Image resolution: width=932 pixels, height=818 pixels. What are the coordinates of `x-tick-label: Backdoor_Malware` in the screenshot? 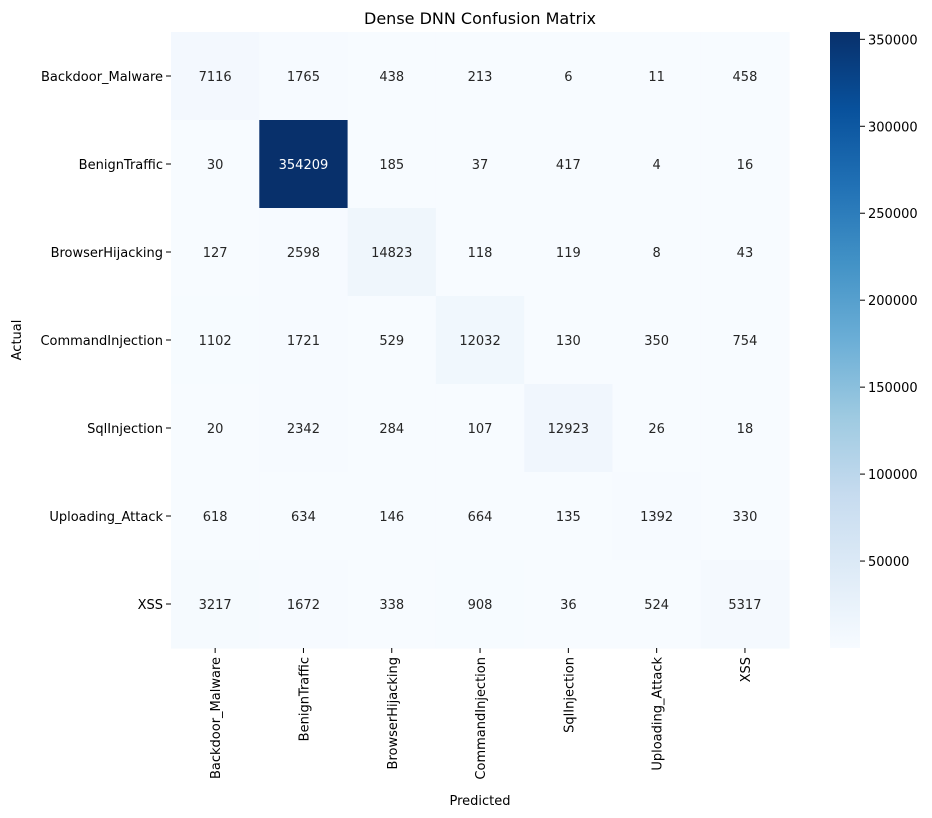 It's located at (216, 718).